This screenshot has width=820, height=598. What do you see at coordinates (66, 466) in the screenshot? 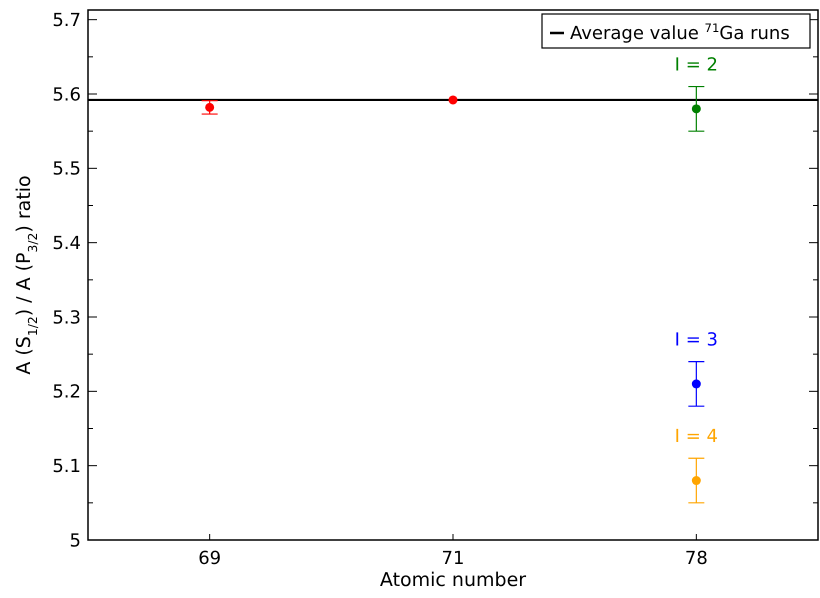
I see `y-tick-label: 5.1` at bounding box center [66, 466].